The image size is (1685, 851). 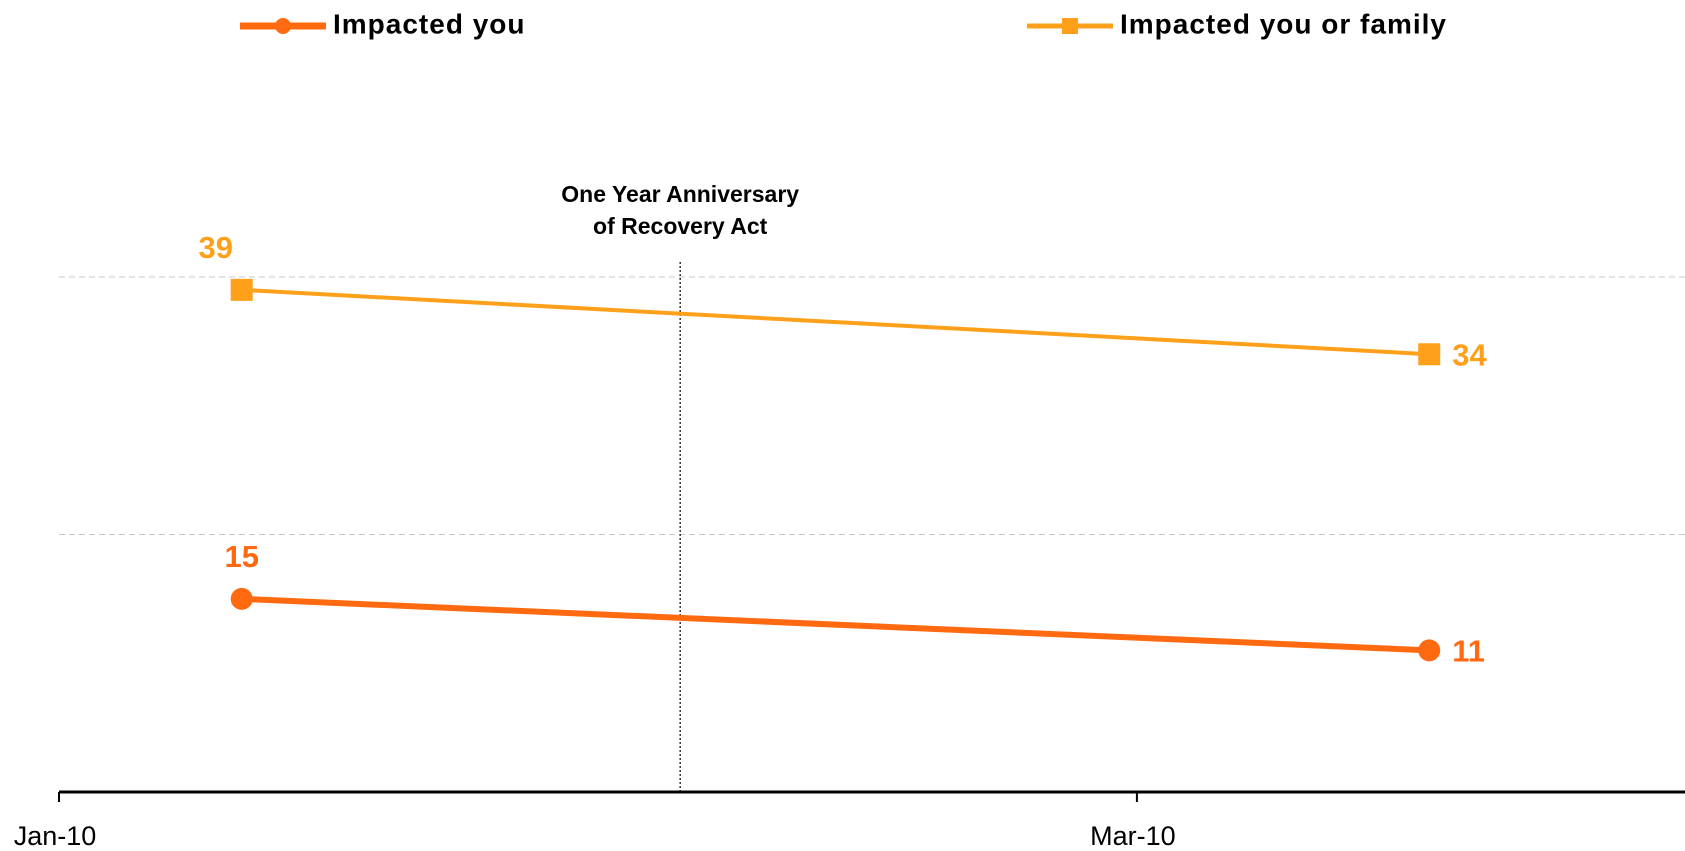 What do you see at coordinates (1283, 23) in the screenshot?
I see `legend-label: Impacted you or family` at bounding box center [1283, 23].